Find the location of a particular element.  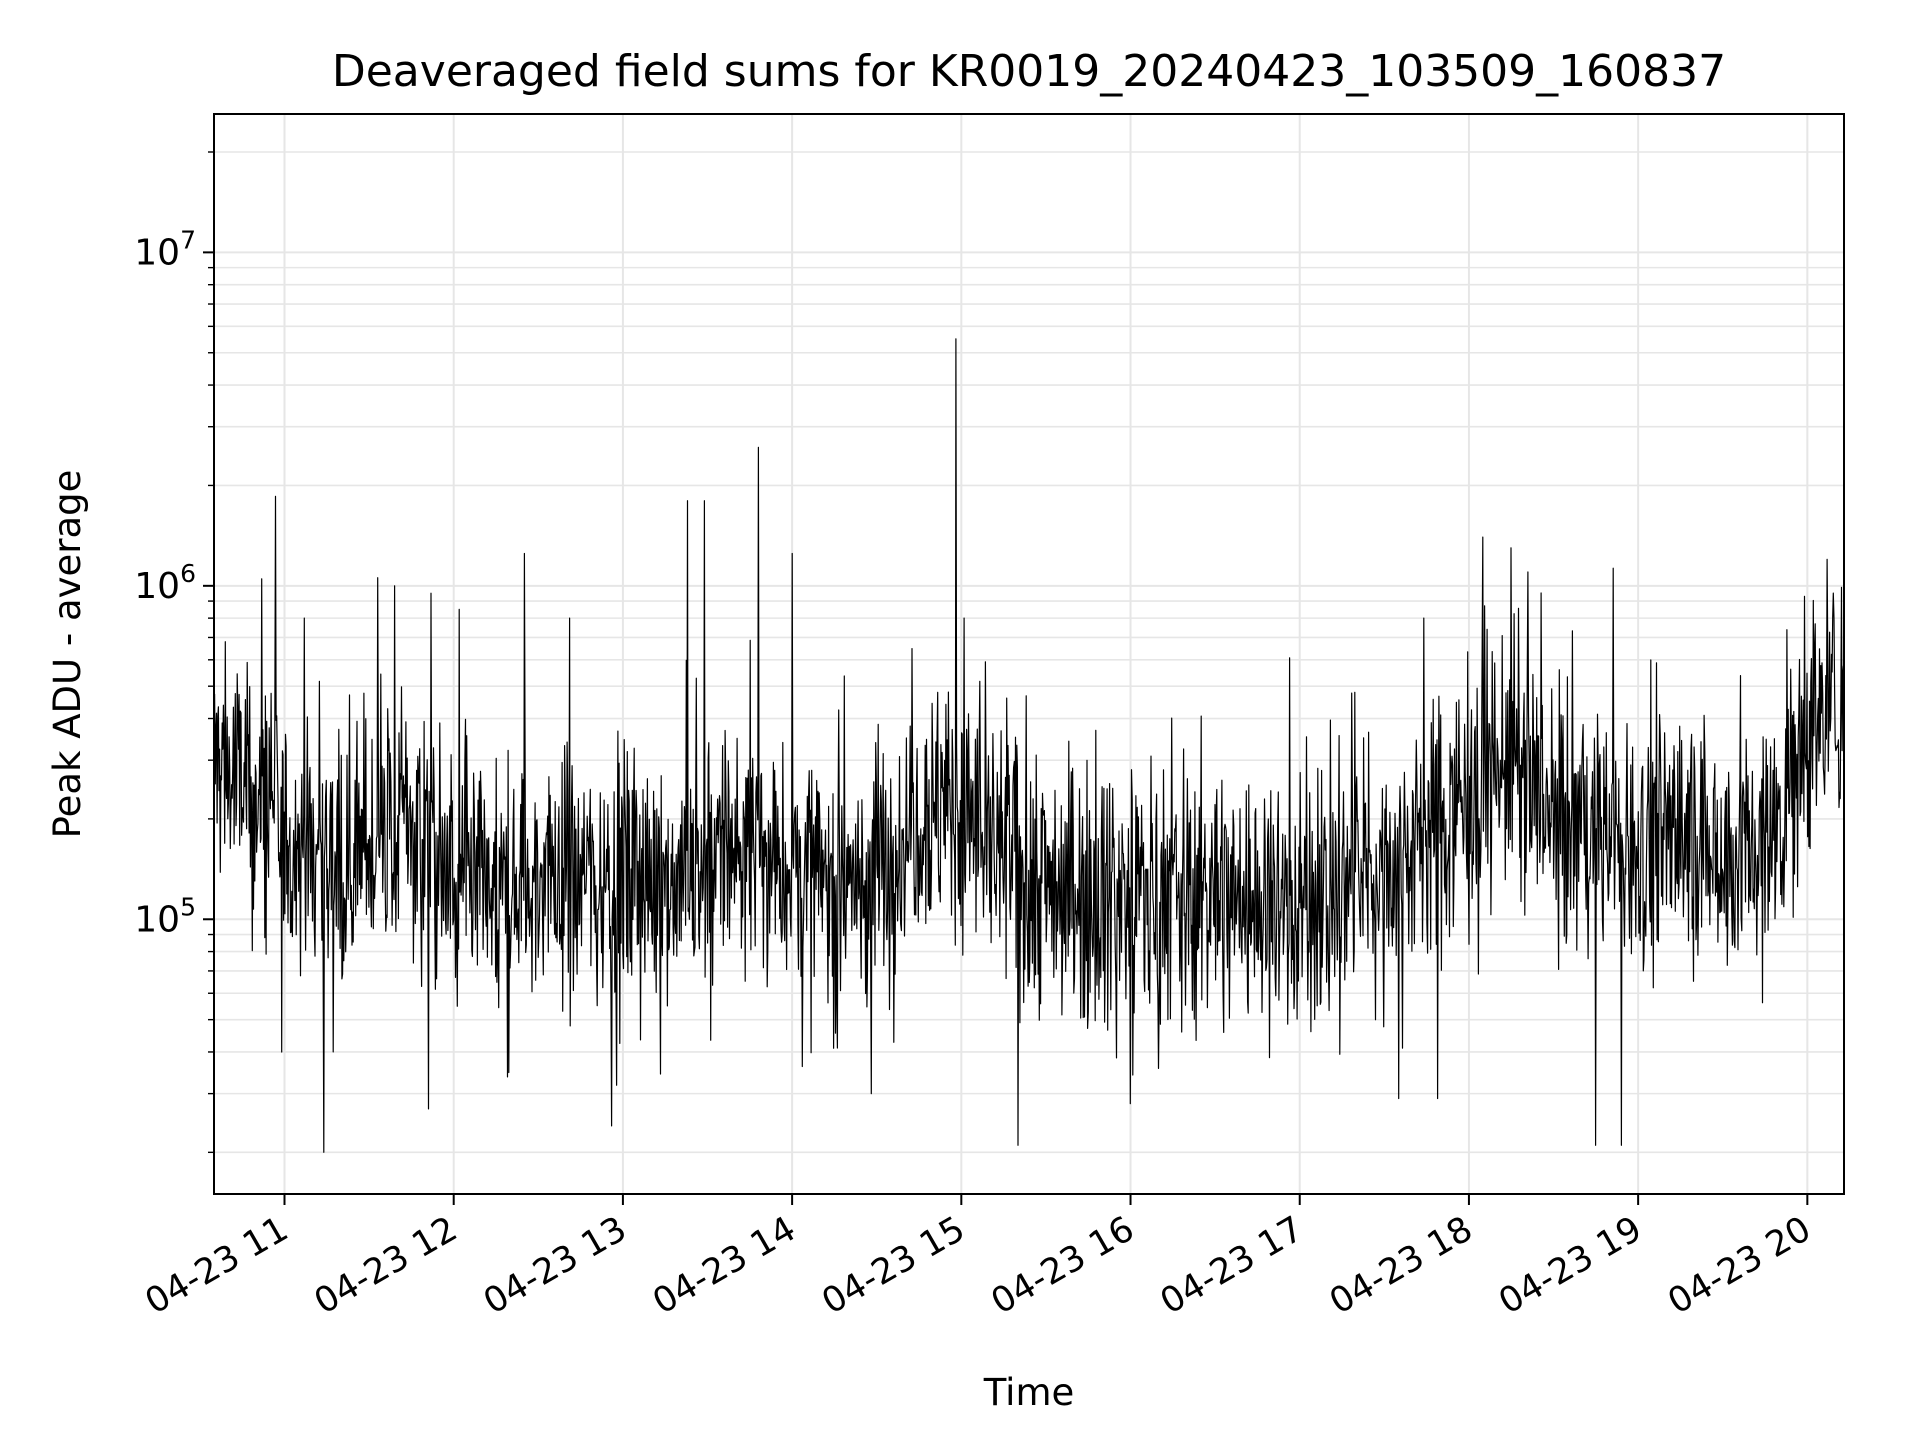

y-tick-label: 10⁵ is located at coordinates (165, 916).